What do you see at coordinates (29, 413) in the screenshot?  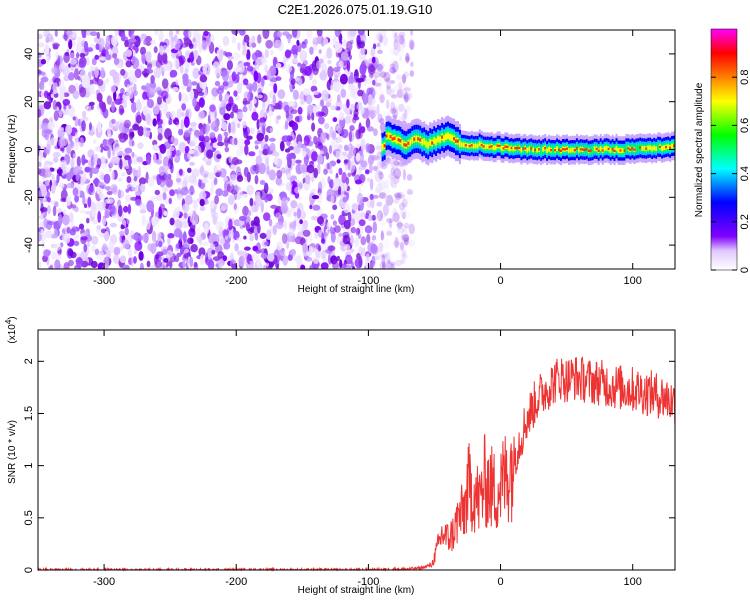 I see `y-tick-label: 1.5` at bounding box center [29, 413].